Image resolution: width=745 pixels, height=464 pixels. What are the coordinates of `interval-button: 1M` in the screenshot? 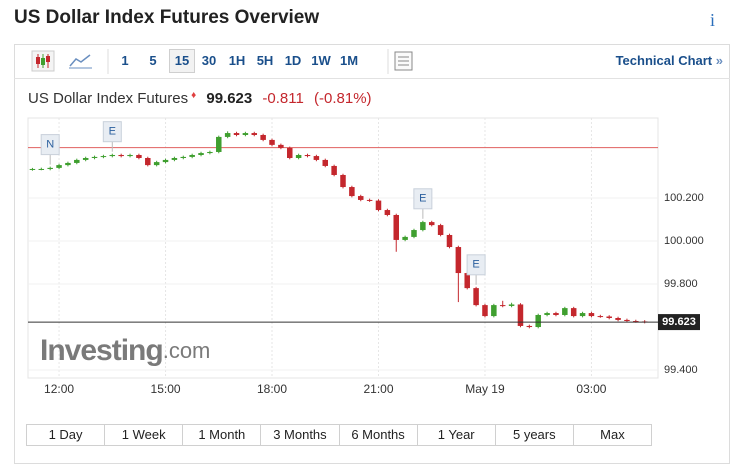 It's located at (349, 60).